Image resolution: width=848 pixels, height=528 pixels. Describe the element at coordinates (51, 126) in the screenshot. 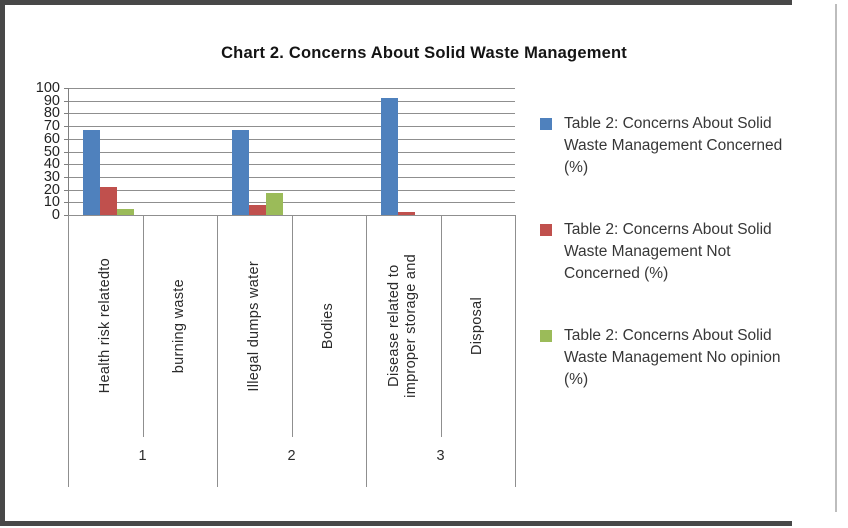

I see `y-axis-label: 70` at that location.